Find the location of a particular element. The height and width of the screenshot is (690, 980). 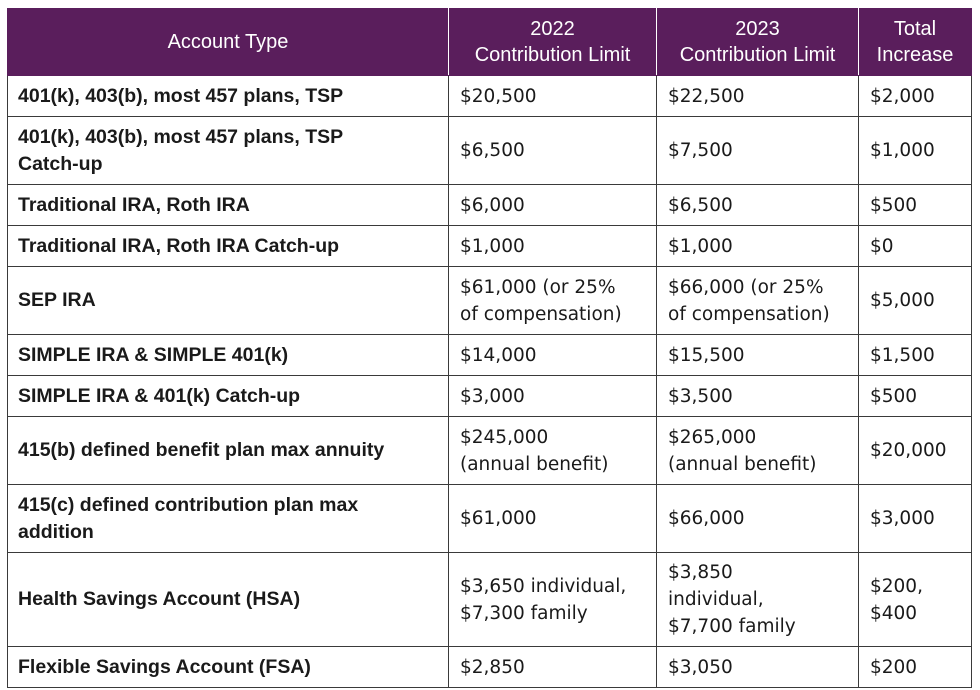

account-type-cell: SIMPLE IRA & SIMPLE 401(k) is located at coordinates (228, 355).